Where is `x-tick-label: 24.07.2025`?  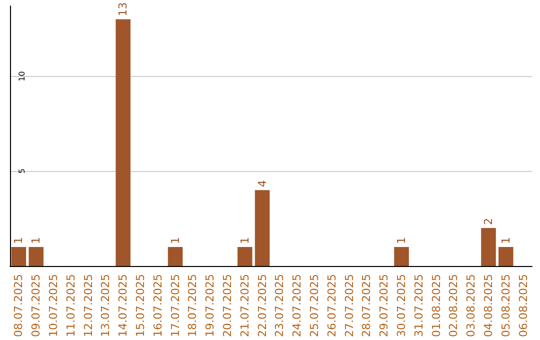 x-tick-label: 24.07.2025 is located at coordinates (297, 306).